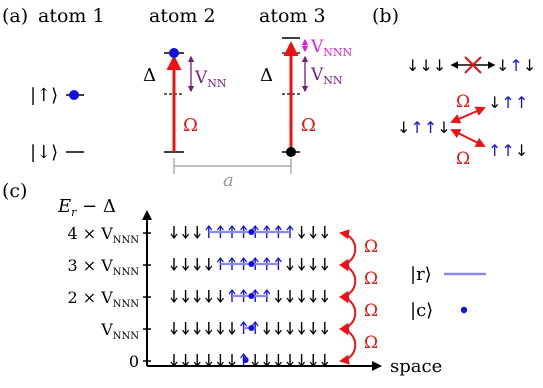  Describe the element at coordinates (103, 235) in the screenshot. I see `energy-tick-label: 4 × VNNN` at that location.